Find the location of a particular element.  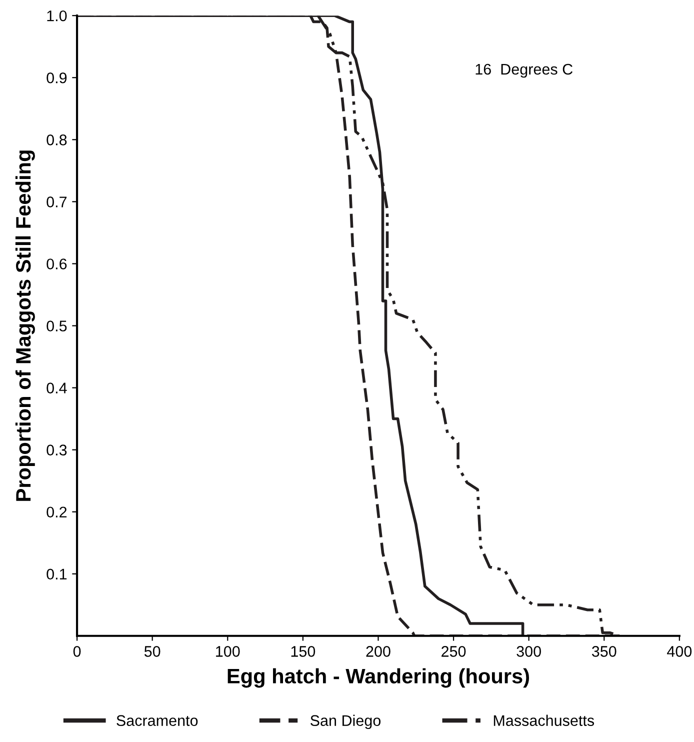

y-tick-label: 0.8 is located at coordinates (56, 140).